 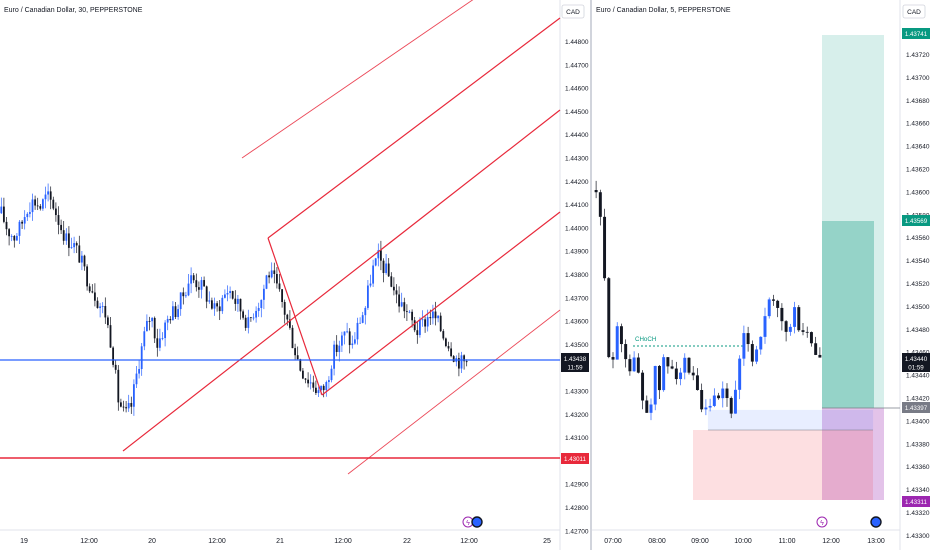 I want to click on right-y-tick-label: 1.43440, so click(x=918, y=376).